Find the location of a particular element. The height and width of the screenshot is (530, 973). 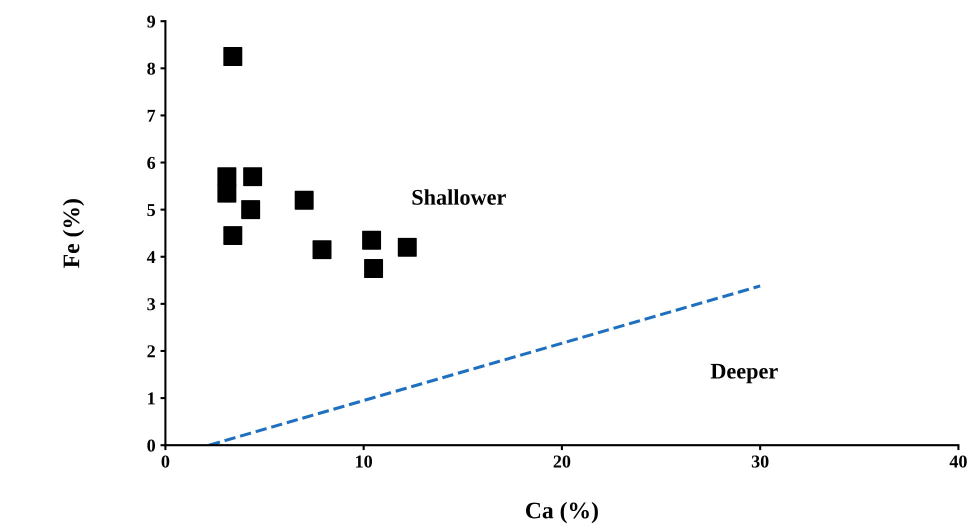

y-tick-label: 8 is located at coordinates (151, 68).